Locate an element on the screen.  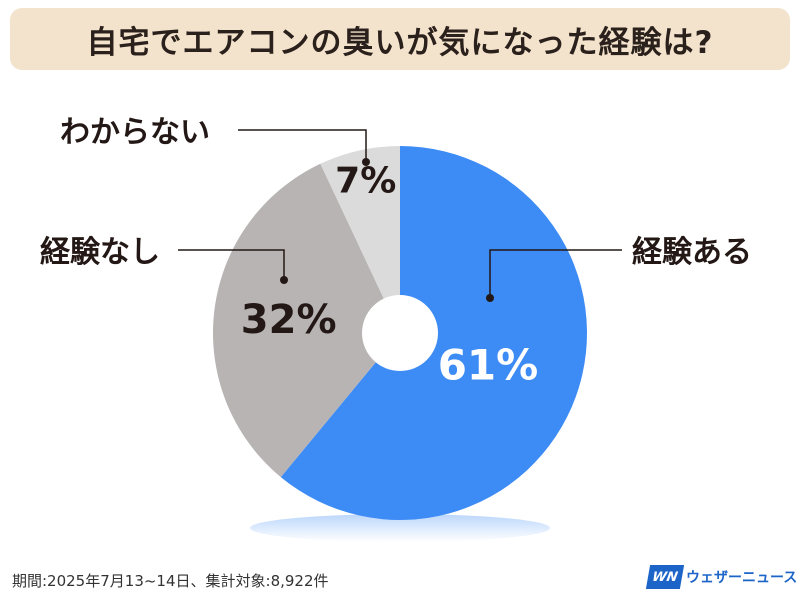
survey-period-note: 期間:2025年7月13~14日、集計対象:8,922件 is located at coordinates (170, 581).